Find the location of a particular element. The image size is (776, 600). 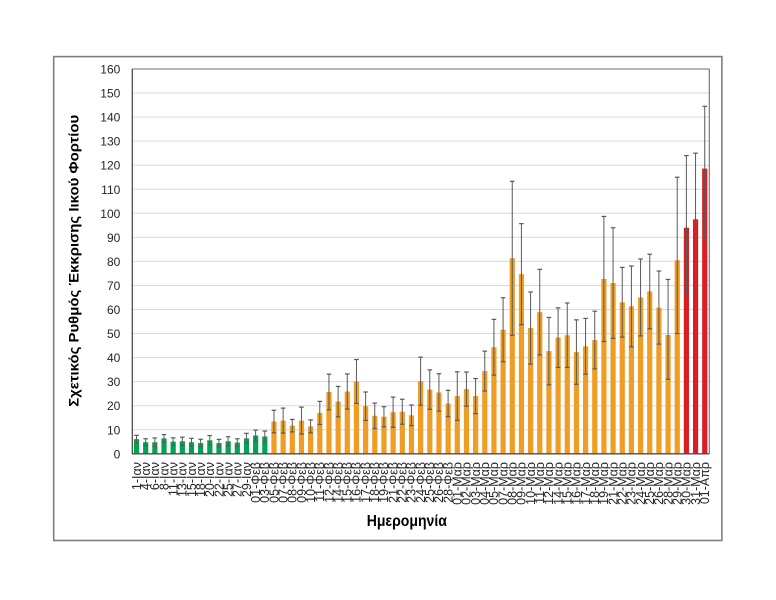

svg-text: 29-Μαρ is located at coordinates (678, 483).